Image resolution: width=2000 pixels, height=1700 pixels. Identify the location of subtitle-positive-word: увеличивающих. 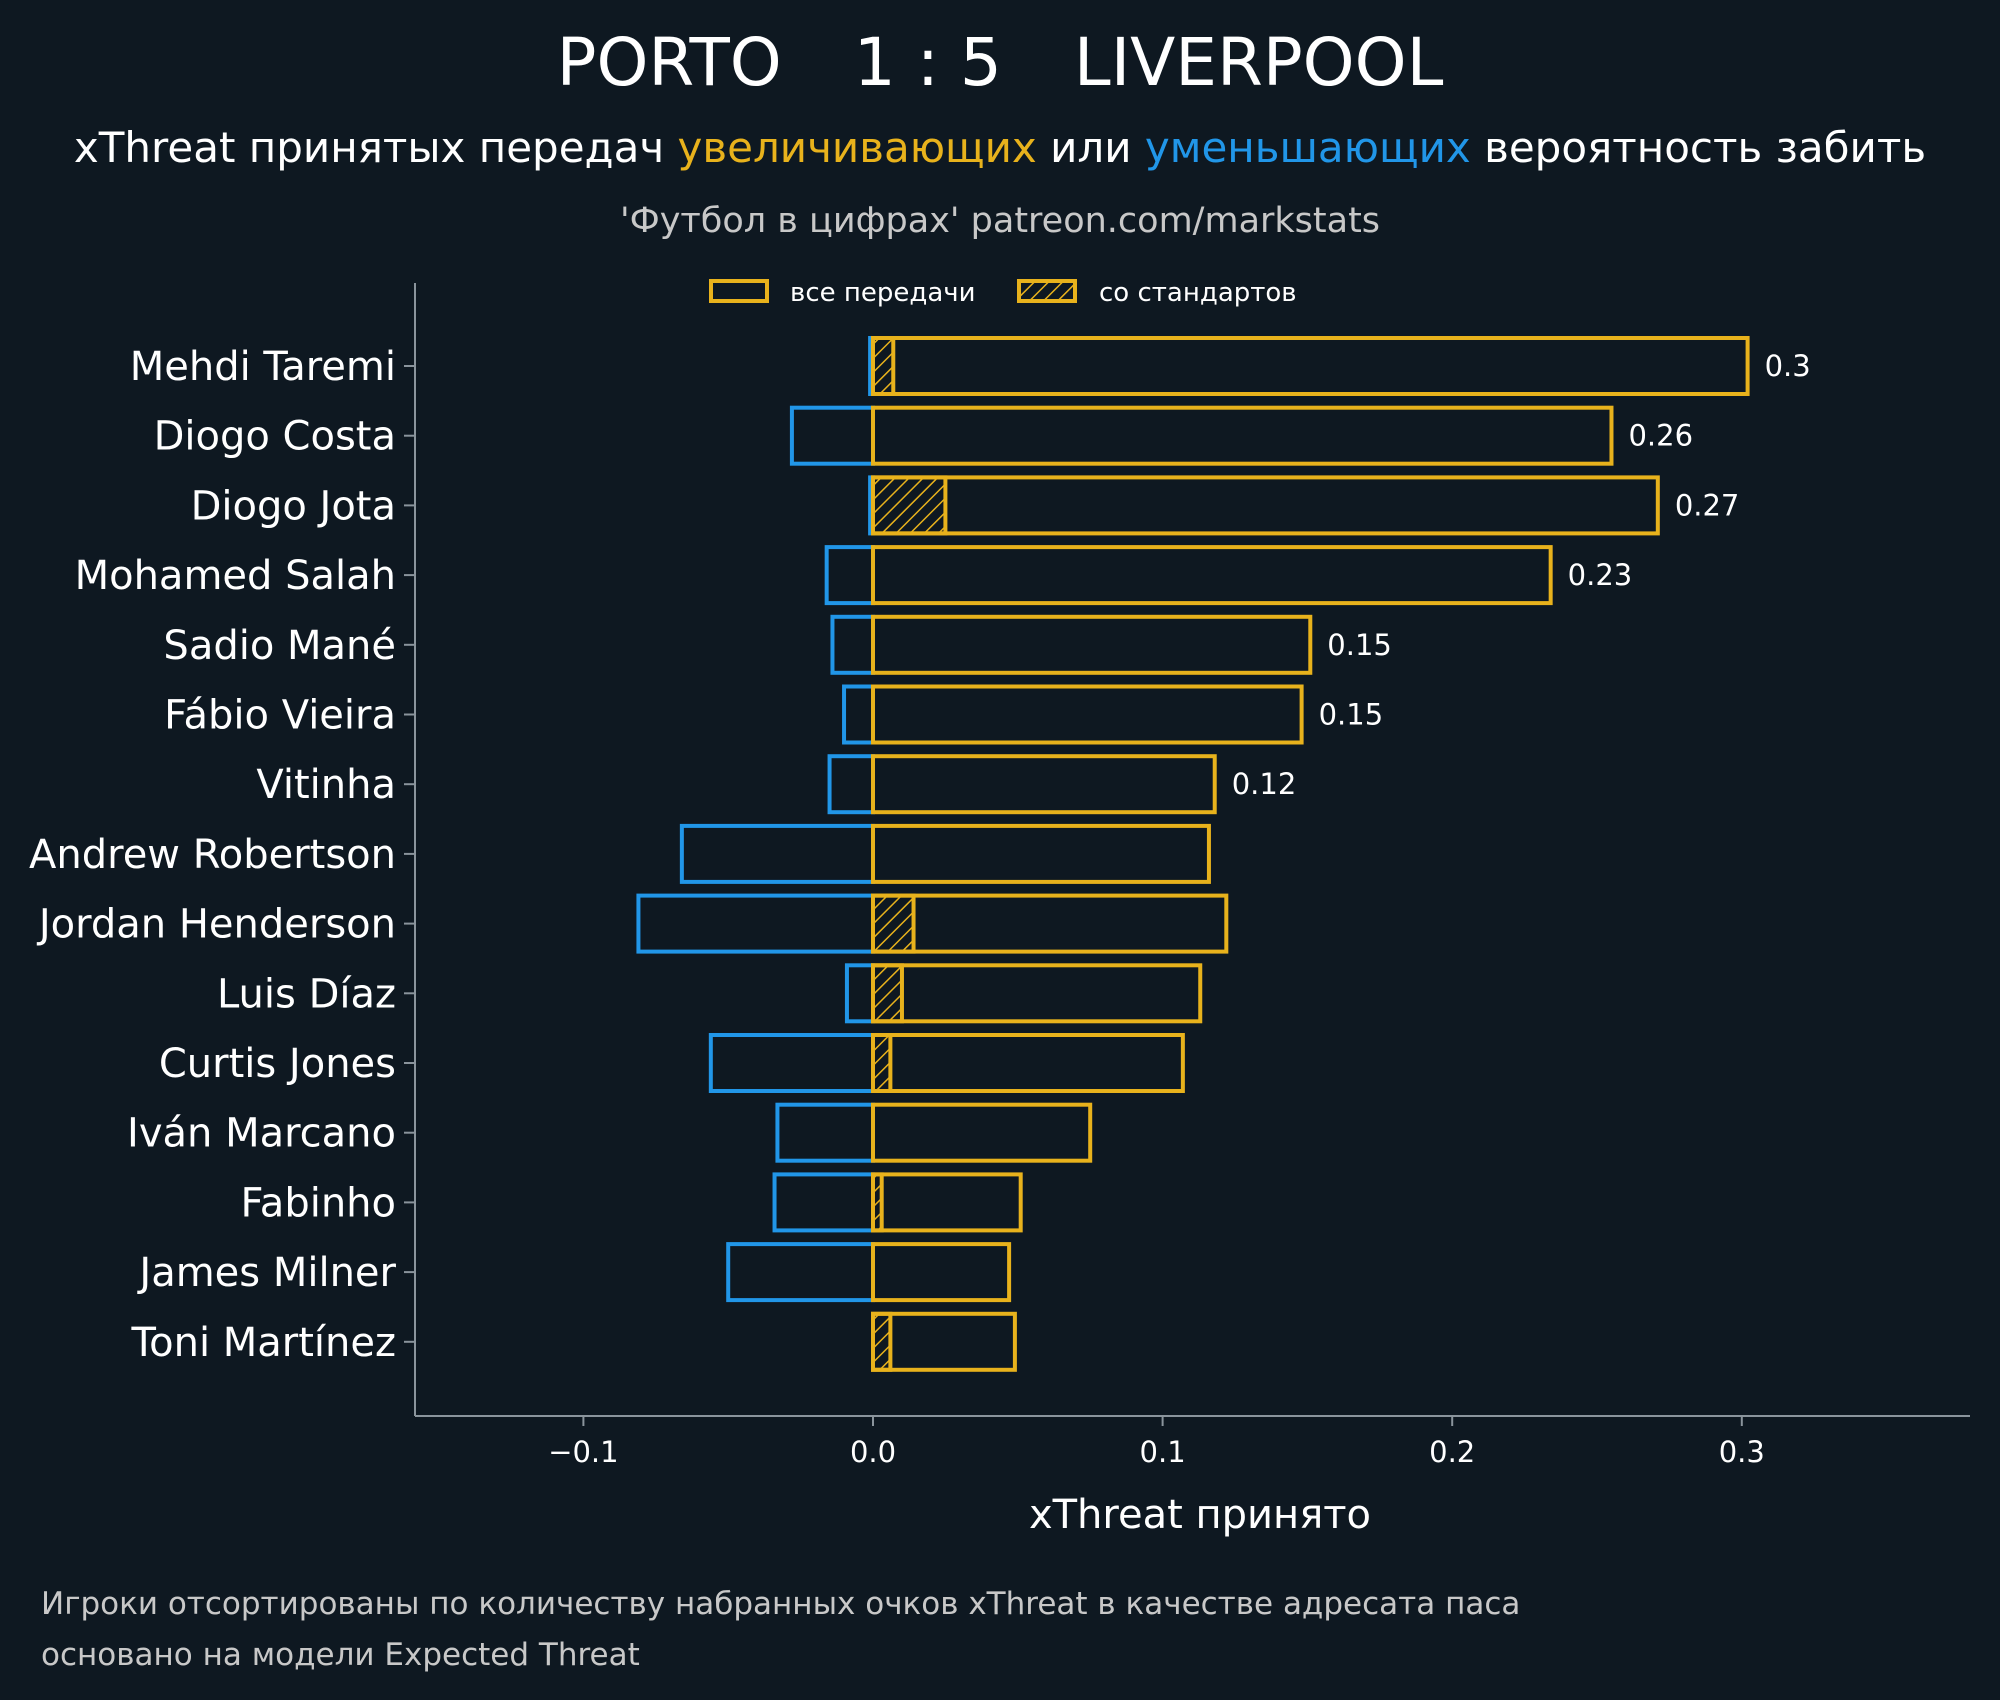
(857, 147).